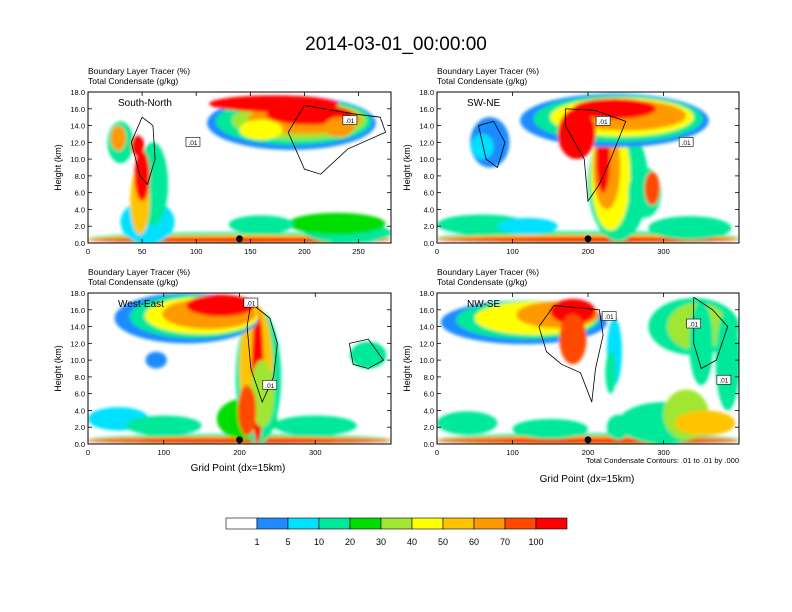 The height and width of the screenshot is (612, 792). Describe the element at coordinates (396, 532) in the screenshot. I see `colorbar: 1 5 10 20 30 40 50 60 70 100` at that location.